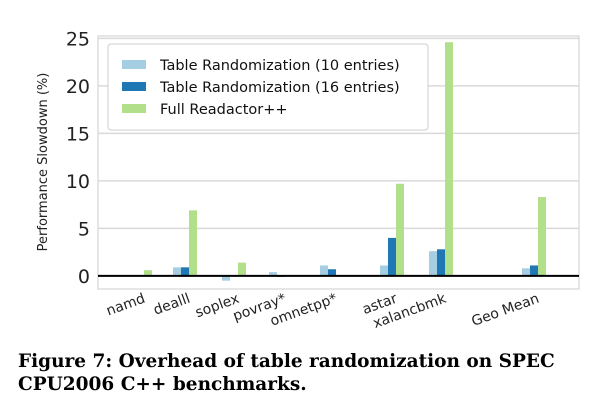  I want to click on legend-label: Table Randomization (16 entries), so click(279, 88).